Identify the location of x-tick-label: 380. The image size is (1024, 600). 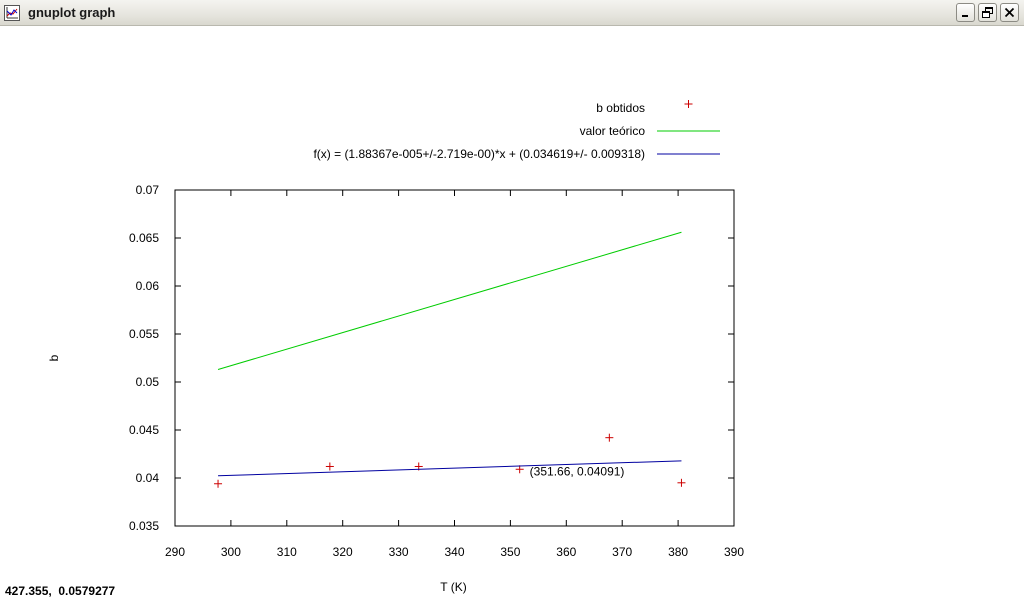
(678, 552).